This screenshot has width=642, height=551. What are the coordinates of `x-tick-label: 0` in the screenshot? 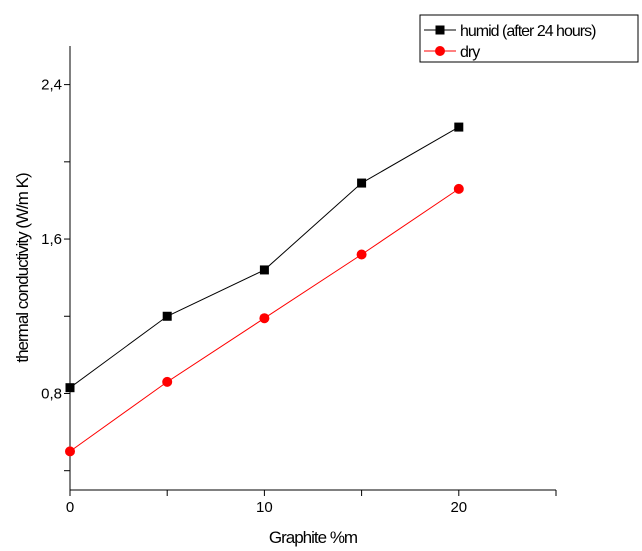 It's located at (70, 507).